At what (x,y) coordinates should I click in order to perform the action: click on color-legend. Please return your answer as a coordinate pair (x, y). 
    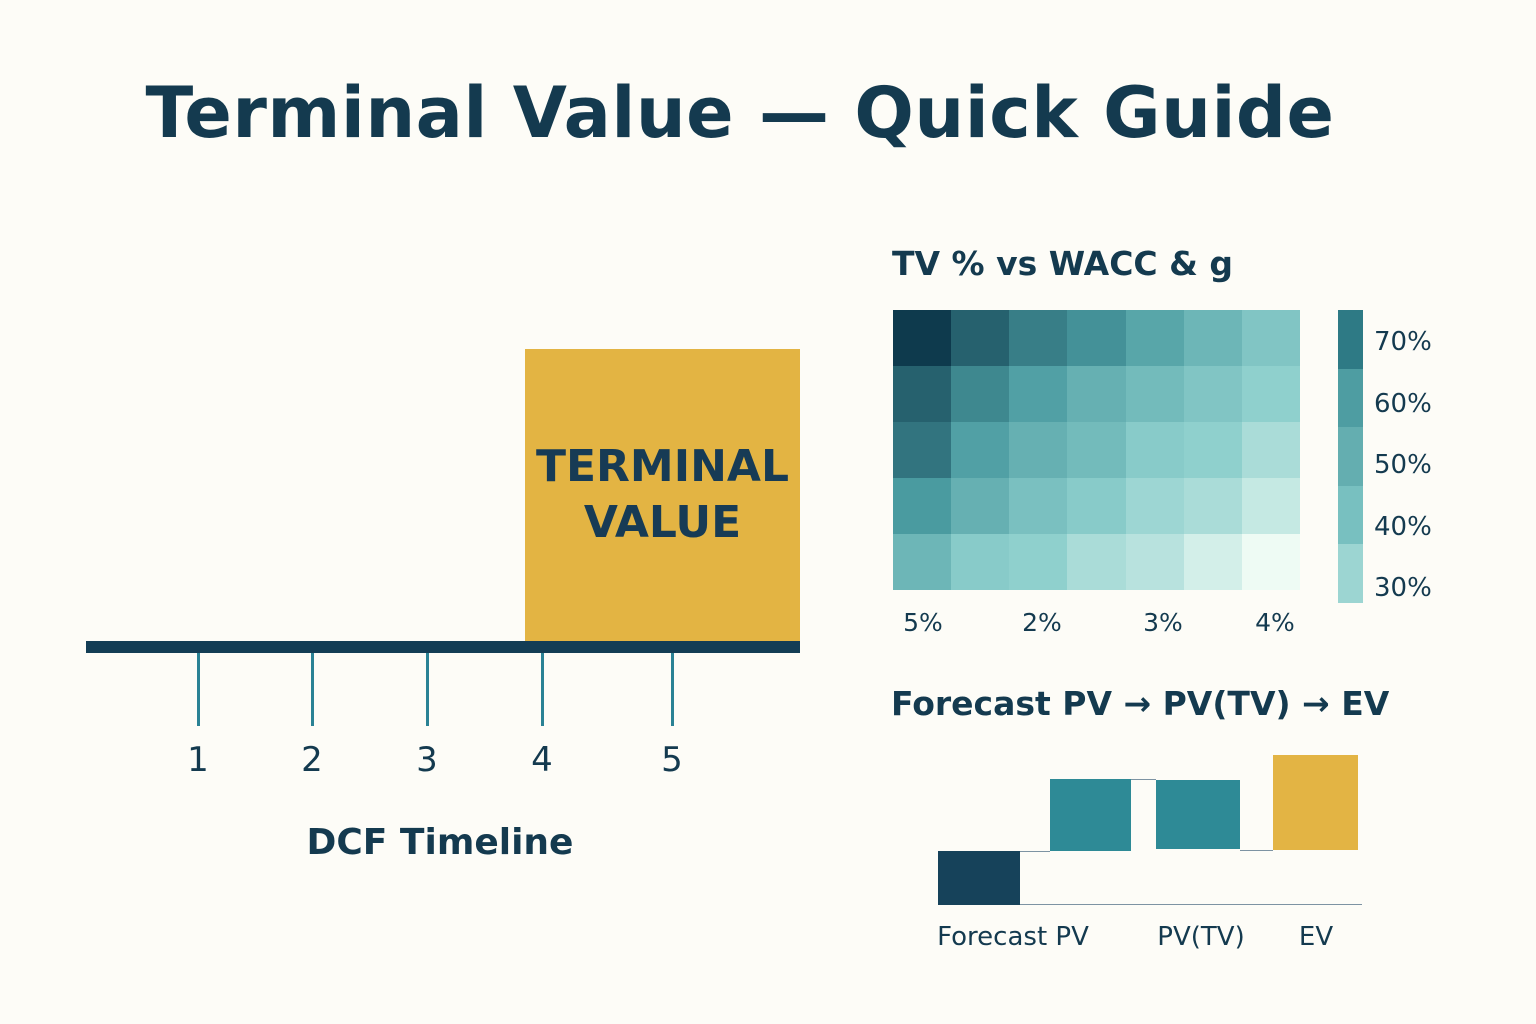
    Looking at the image, I should click on (1350, 456).